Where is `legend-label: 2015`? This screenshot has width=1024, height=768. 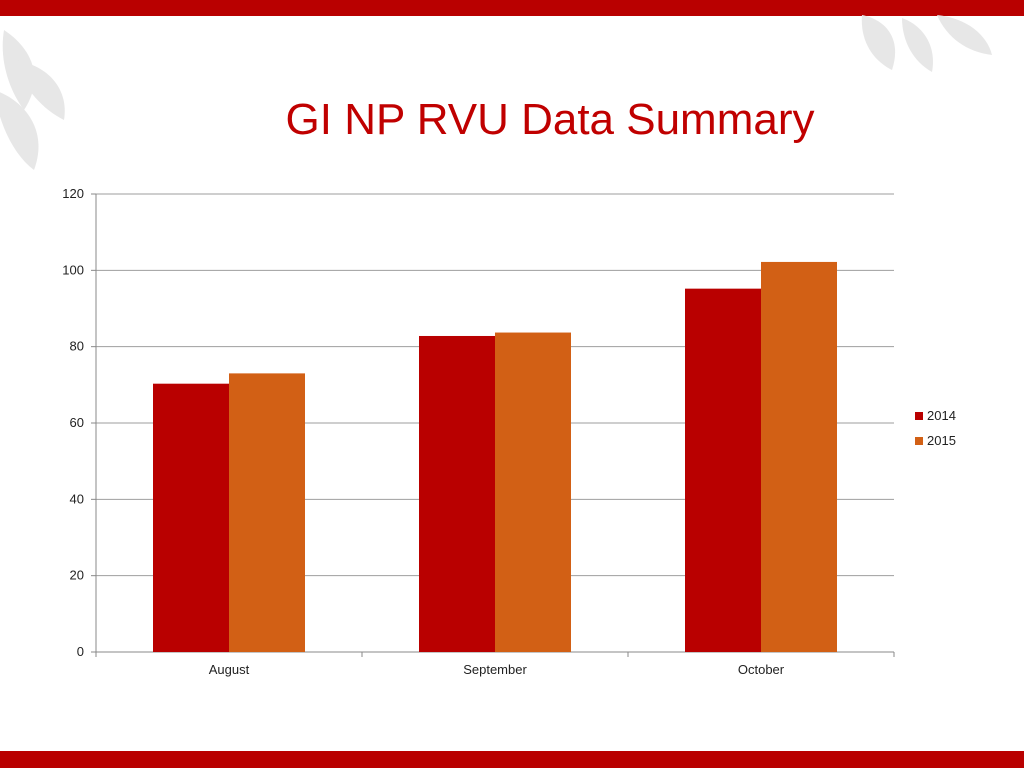
legend-label: 2015 is located at coordinates (941, 440).